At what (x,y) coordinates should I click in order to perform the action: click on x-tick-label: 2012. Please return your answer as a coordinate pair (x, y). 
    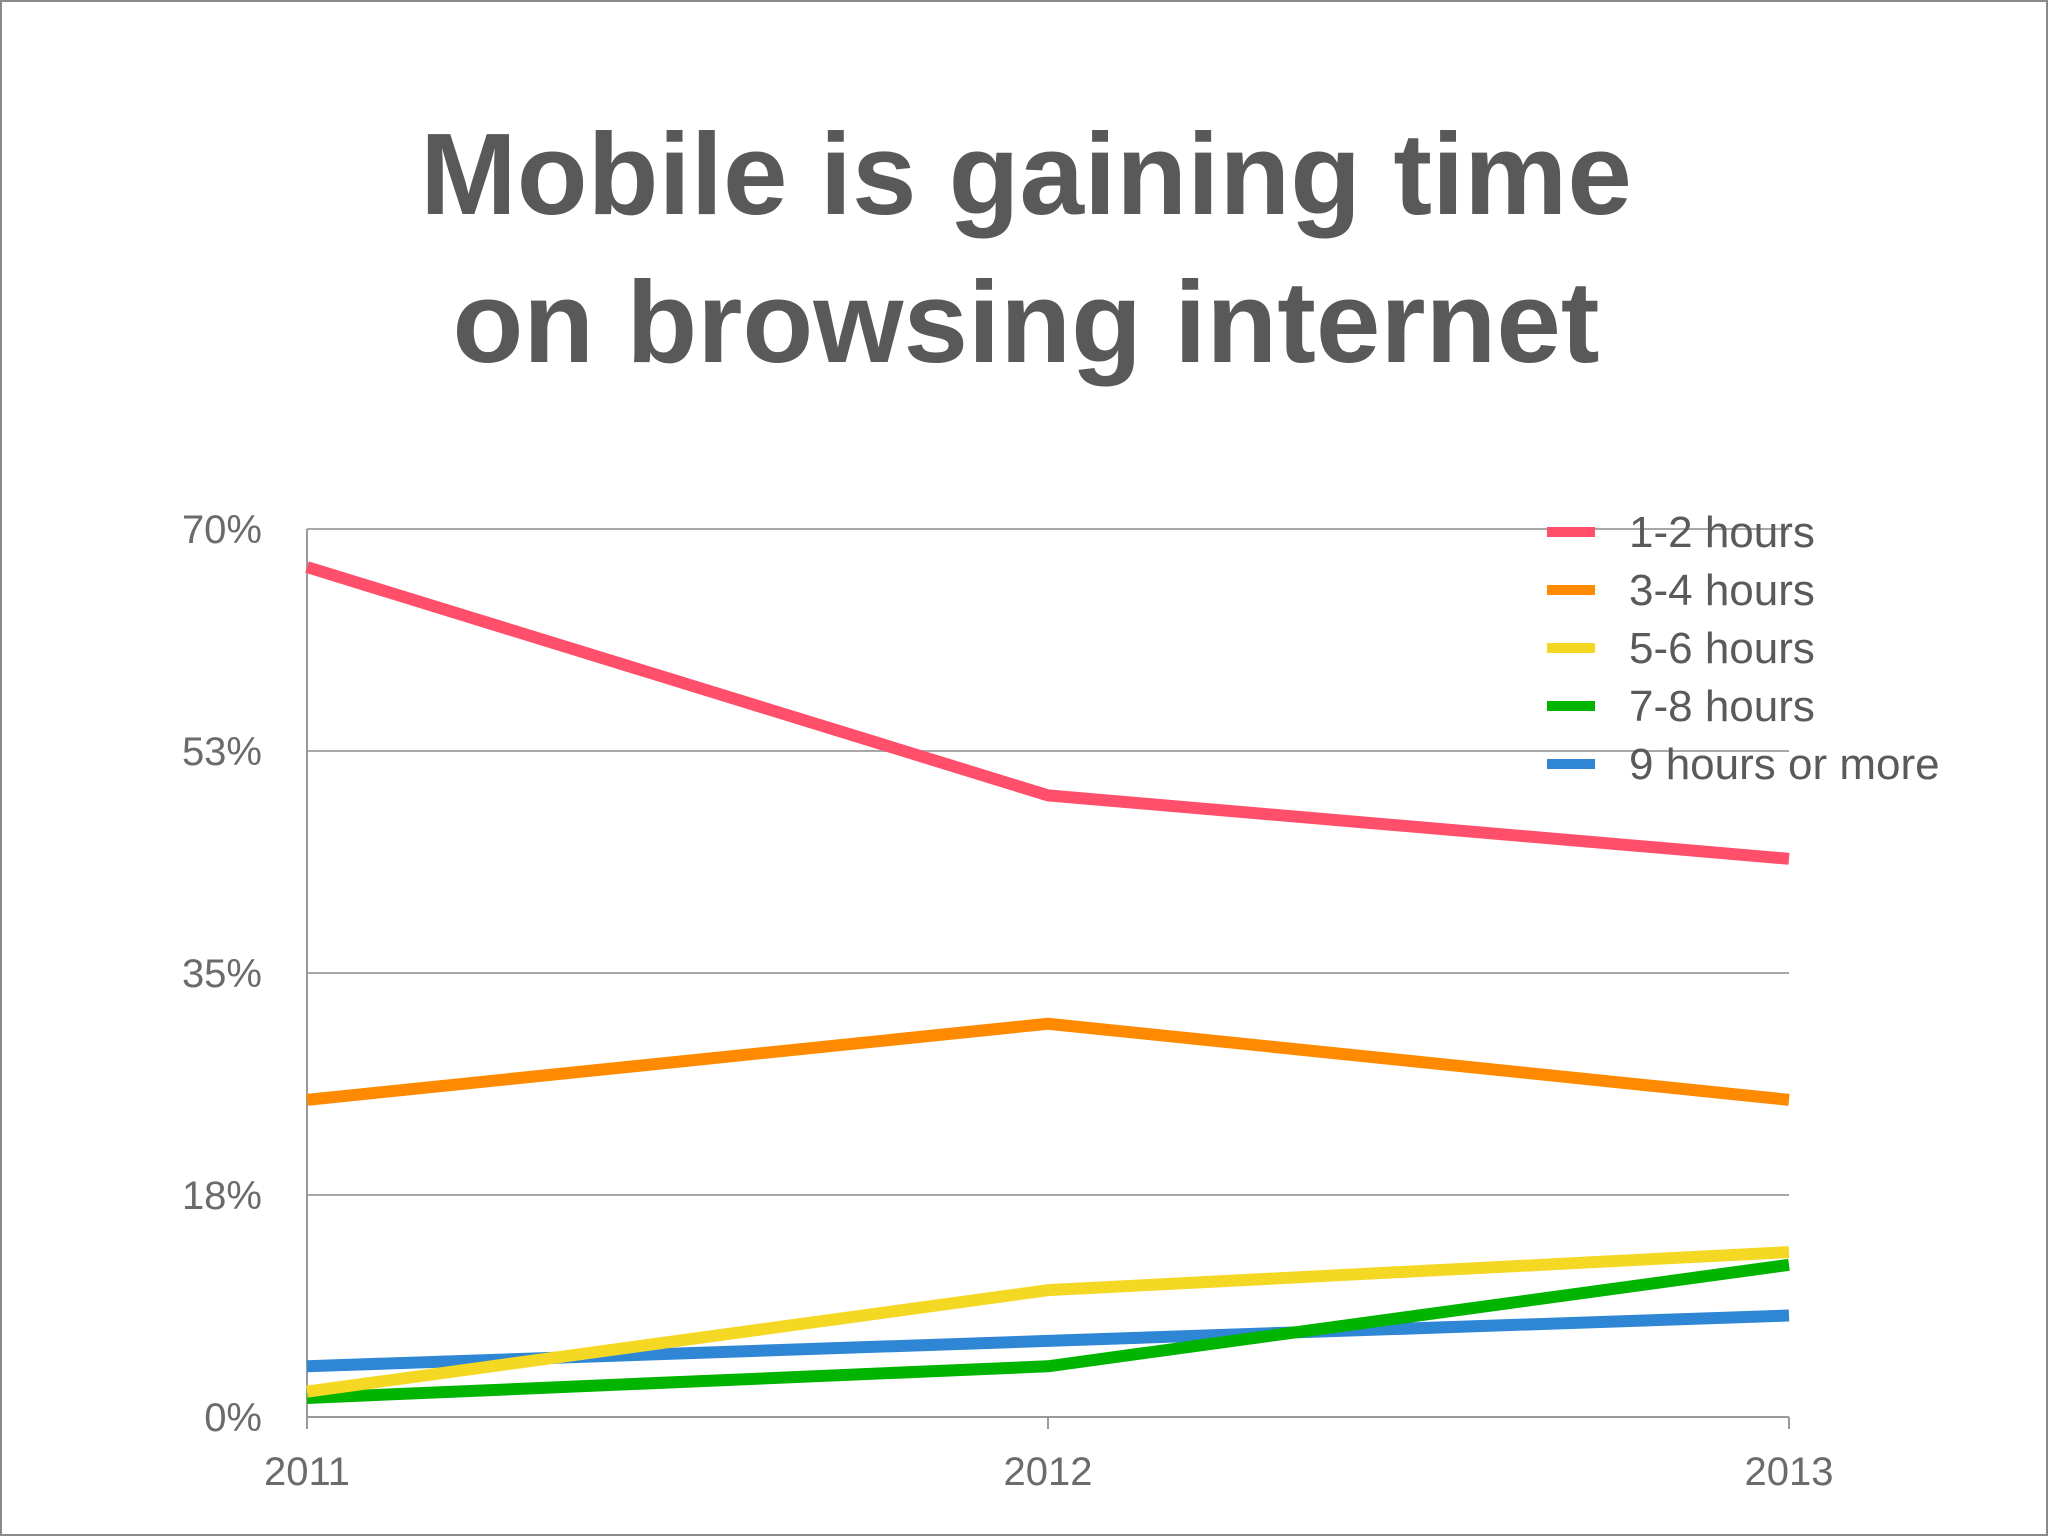
    Looking at the image, I should click on (1048, 1472).